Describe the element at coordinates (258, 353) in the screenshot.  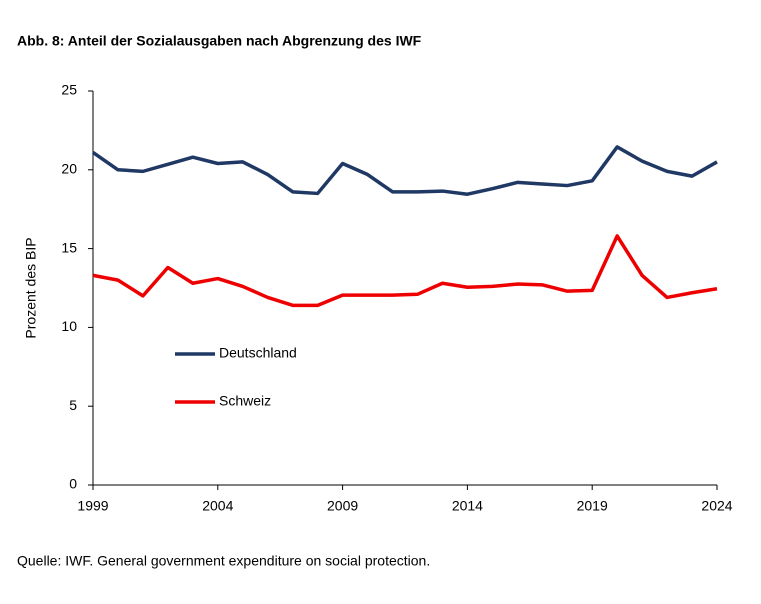
I see `legend-label: Deutschland` at that location.